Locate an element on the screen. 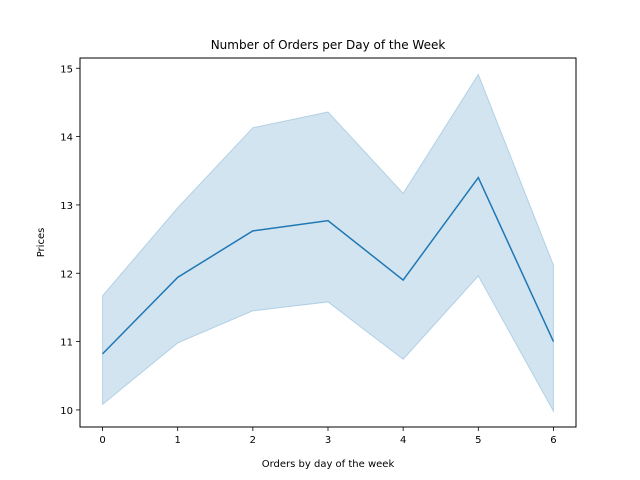 The width and height of the screenshot is (640, 480). x-axis-label: Orders by day of the week is located at coordinates (328, 464).